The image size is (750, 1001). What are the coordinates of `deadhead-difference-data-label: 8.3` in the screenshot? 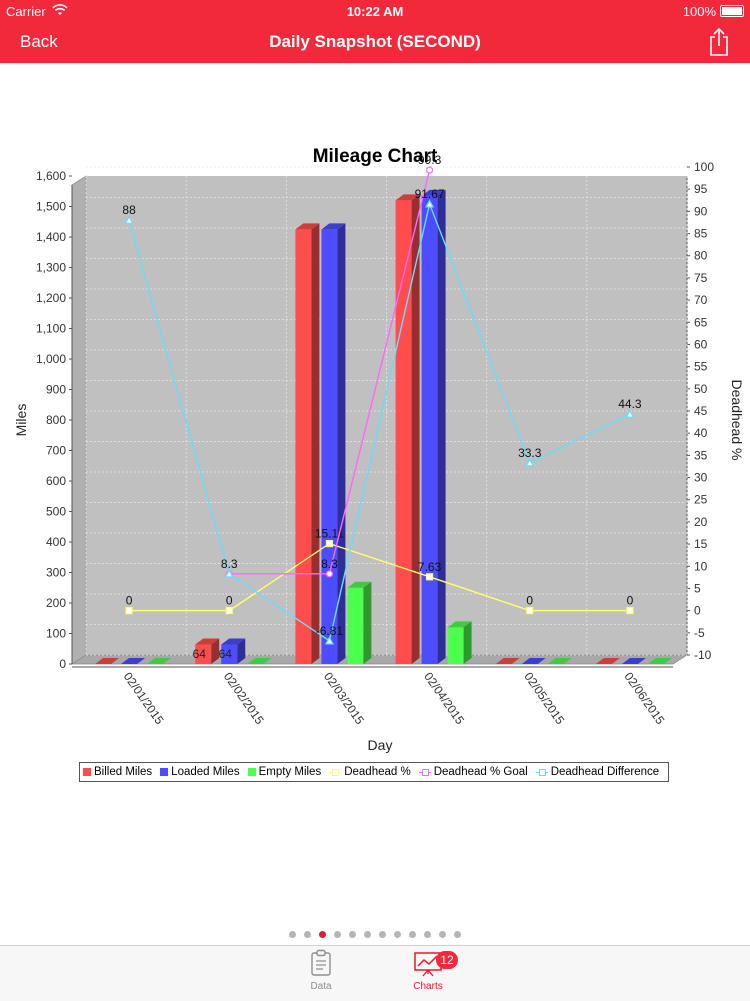 It's located at (229, 564).